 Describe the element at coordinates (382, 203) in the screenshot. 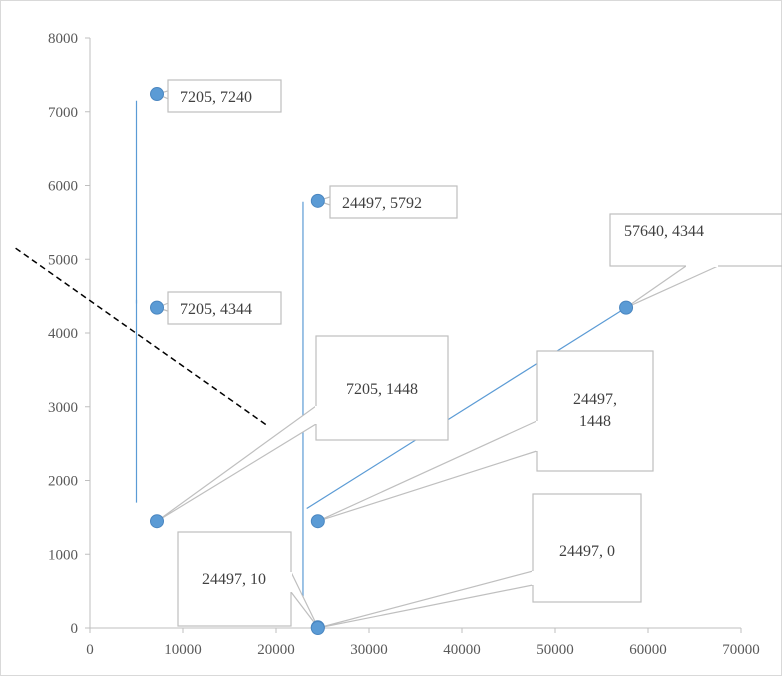

I see `data-label: 24497, 5792` at that location.